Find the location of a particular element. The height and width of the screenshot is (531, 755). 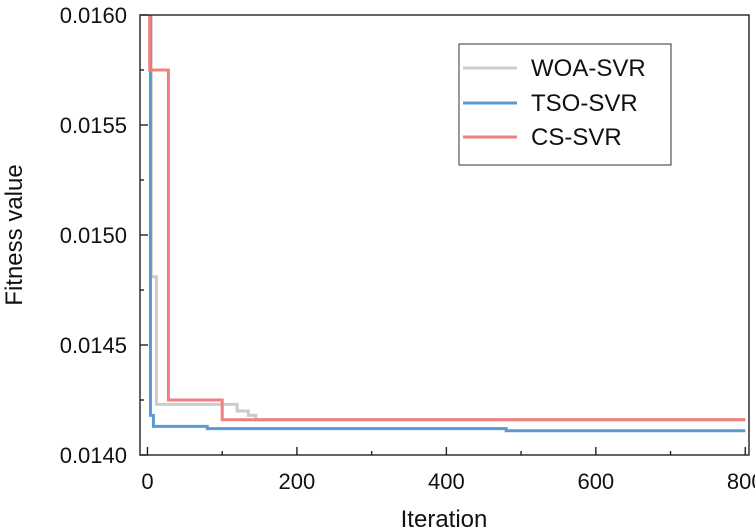

legend-label-cs-svr: CS-SVR is located at coordinates (576, 137).